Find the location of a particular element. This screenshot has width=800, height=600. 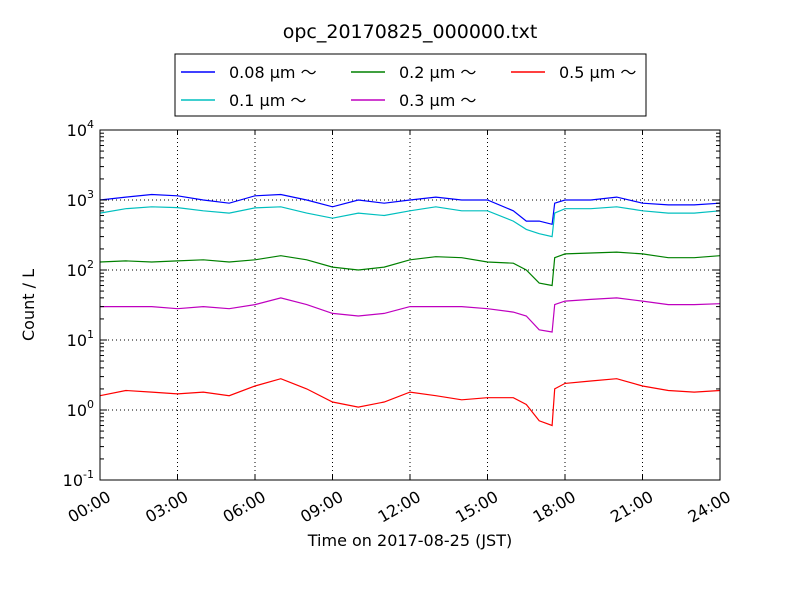

legend-label-5: 0.5 μm ～ is located at coordinates (597, 72).